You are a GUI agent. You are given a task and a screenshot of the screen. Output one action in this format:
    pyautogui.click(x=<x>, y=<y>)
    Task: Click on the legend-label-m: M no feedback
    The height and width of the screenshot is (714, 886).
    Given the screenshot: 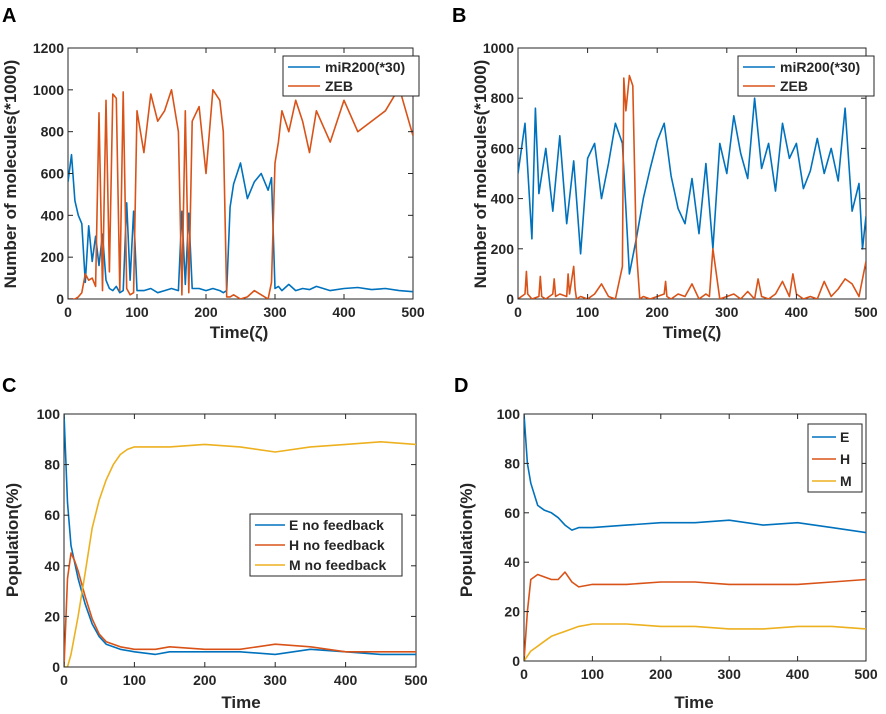 What is the action you would take?
    pyautogui.click(x=337, y=565)
    